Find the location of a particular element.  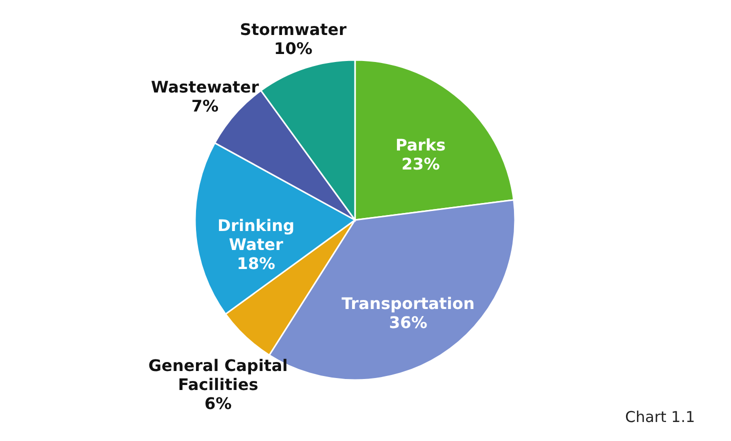

data-label: 18% is located at coordinates (256, 264).